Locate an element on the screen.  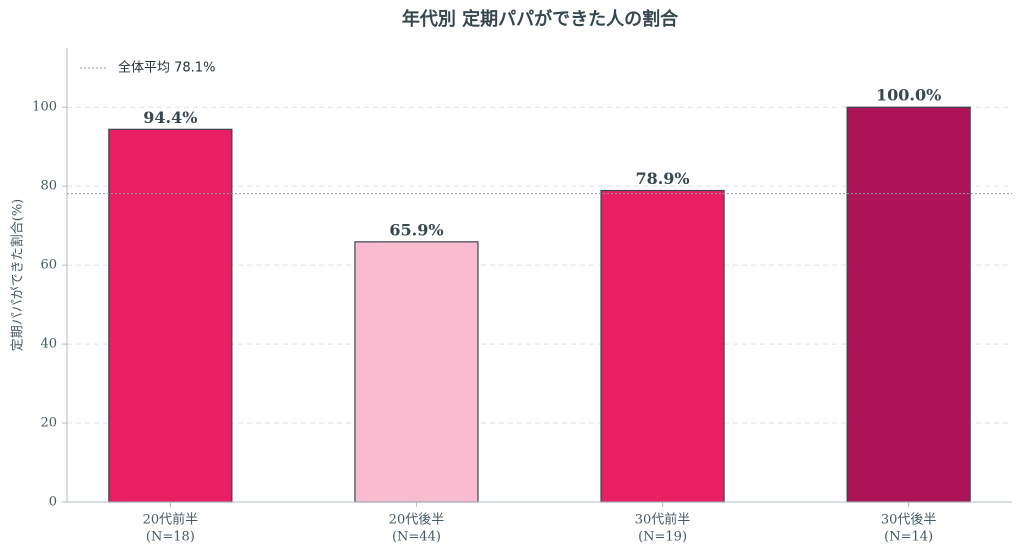
value-label: 94.4% is located at coordinates (170, 117).